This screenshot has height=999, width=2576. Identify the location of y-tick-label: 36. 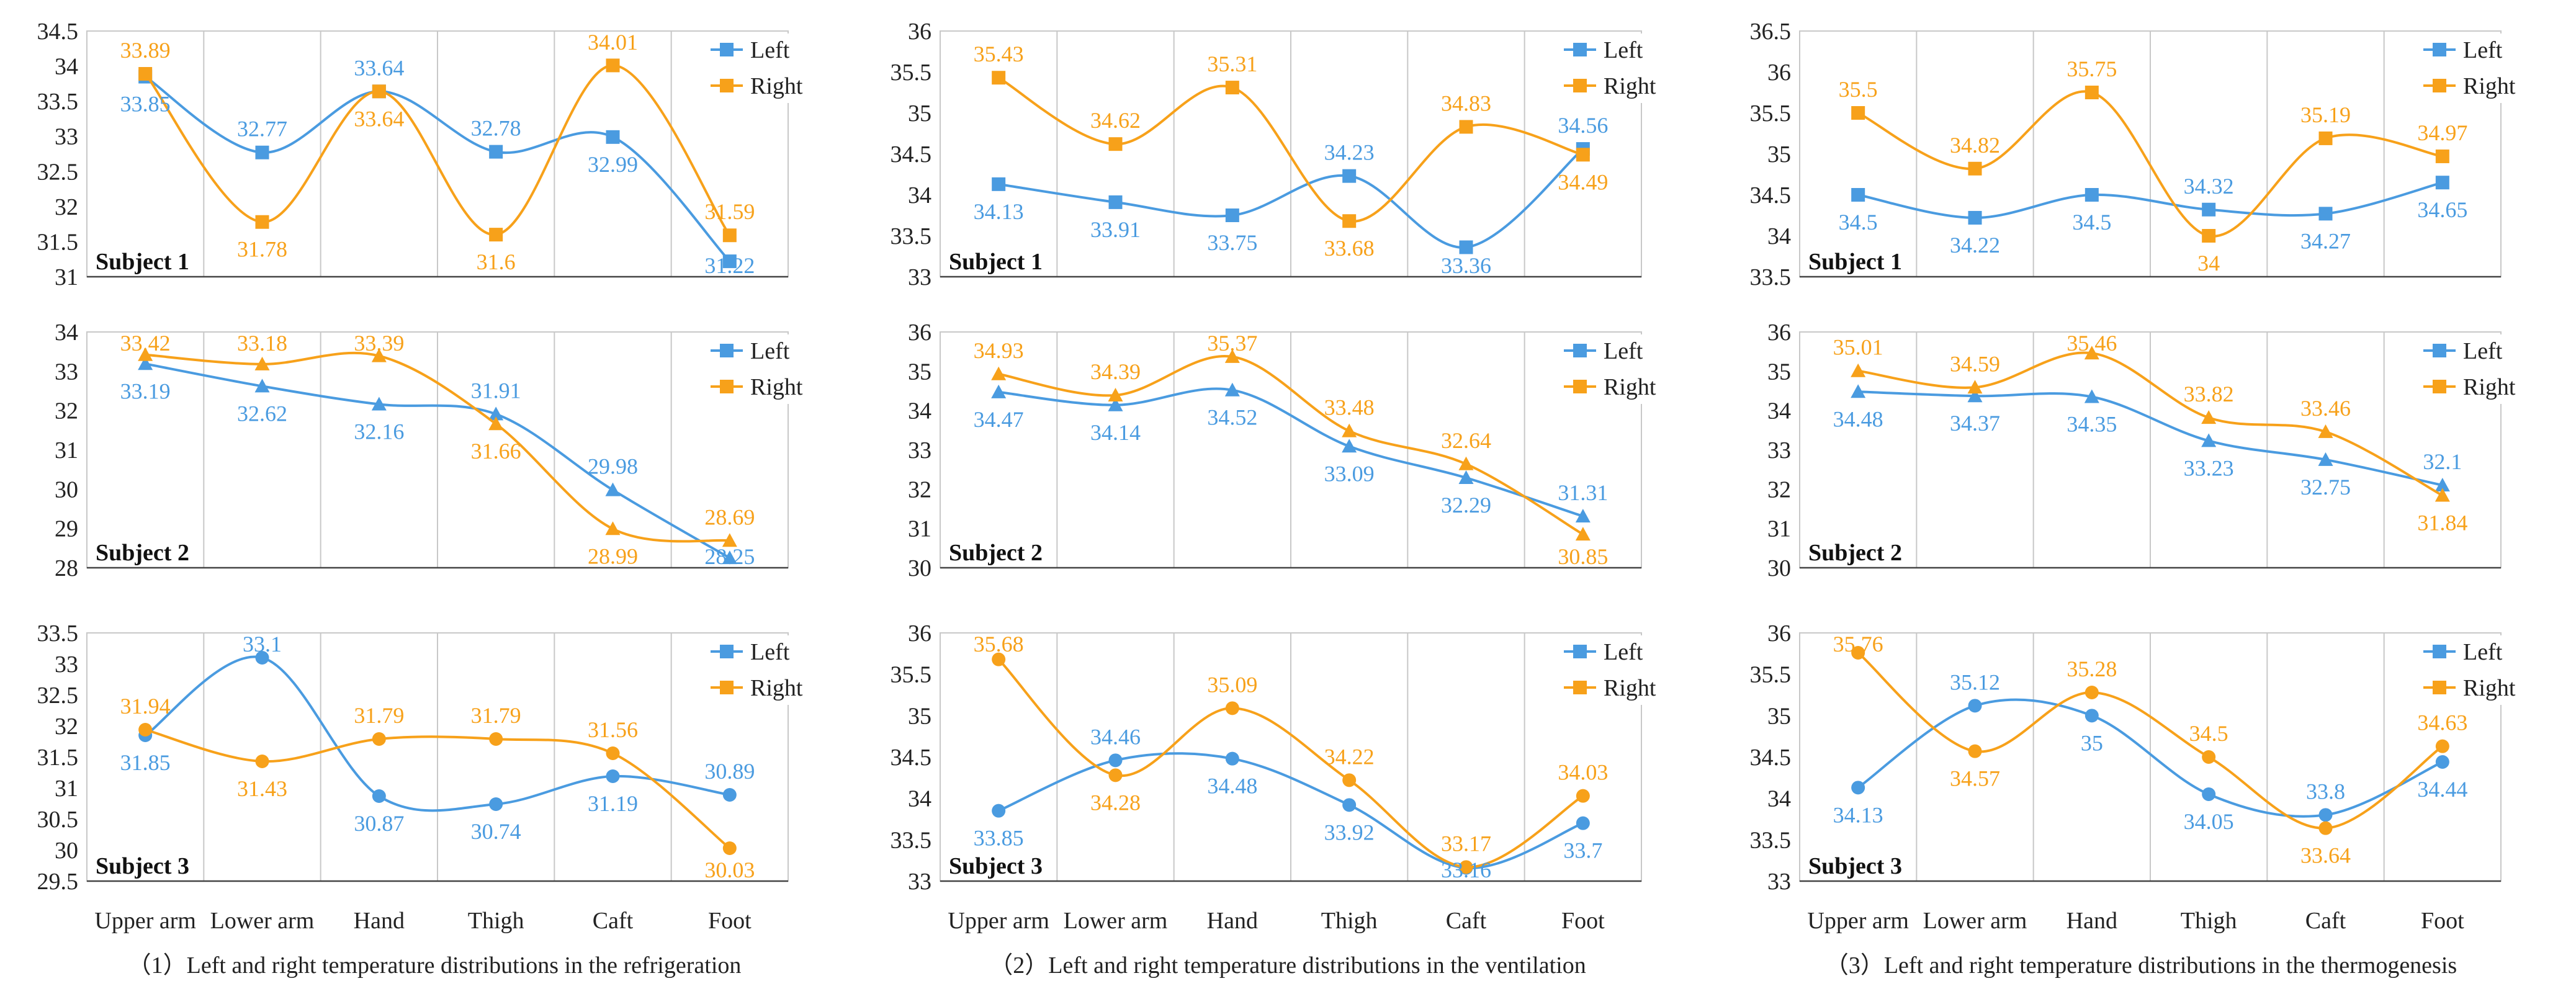
(1779, 634).